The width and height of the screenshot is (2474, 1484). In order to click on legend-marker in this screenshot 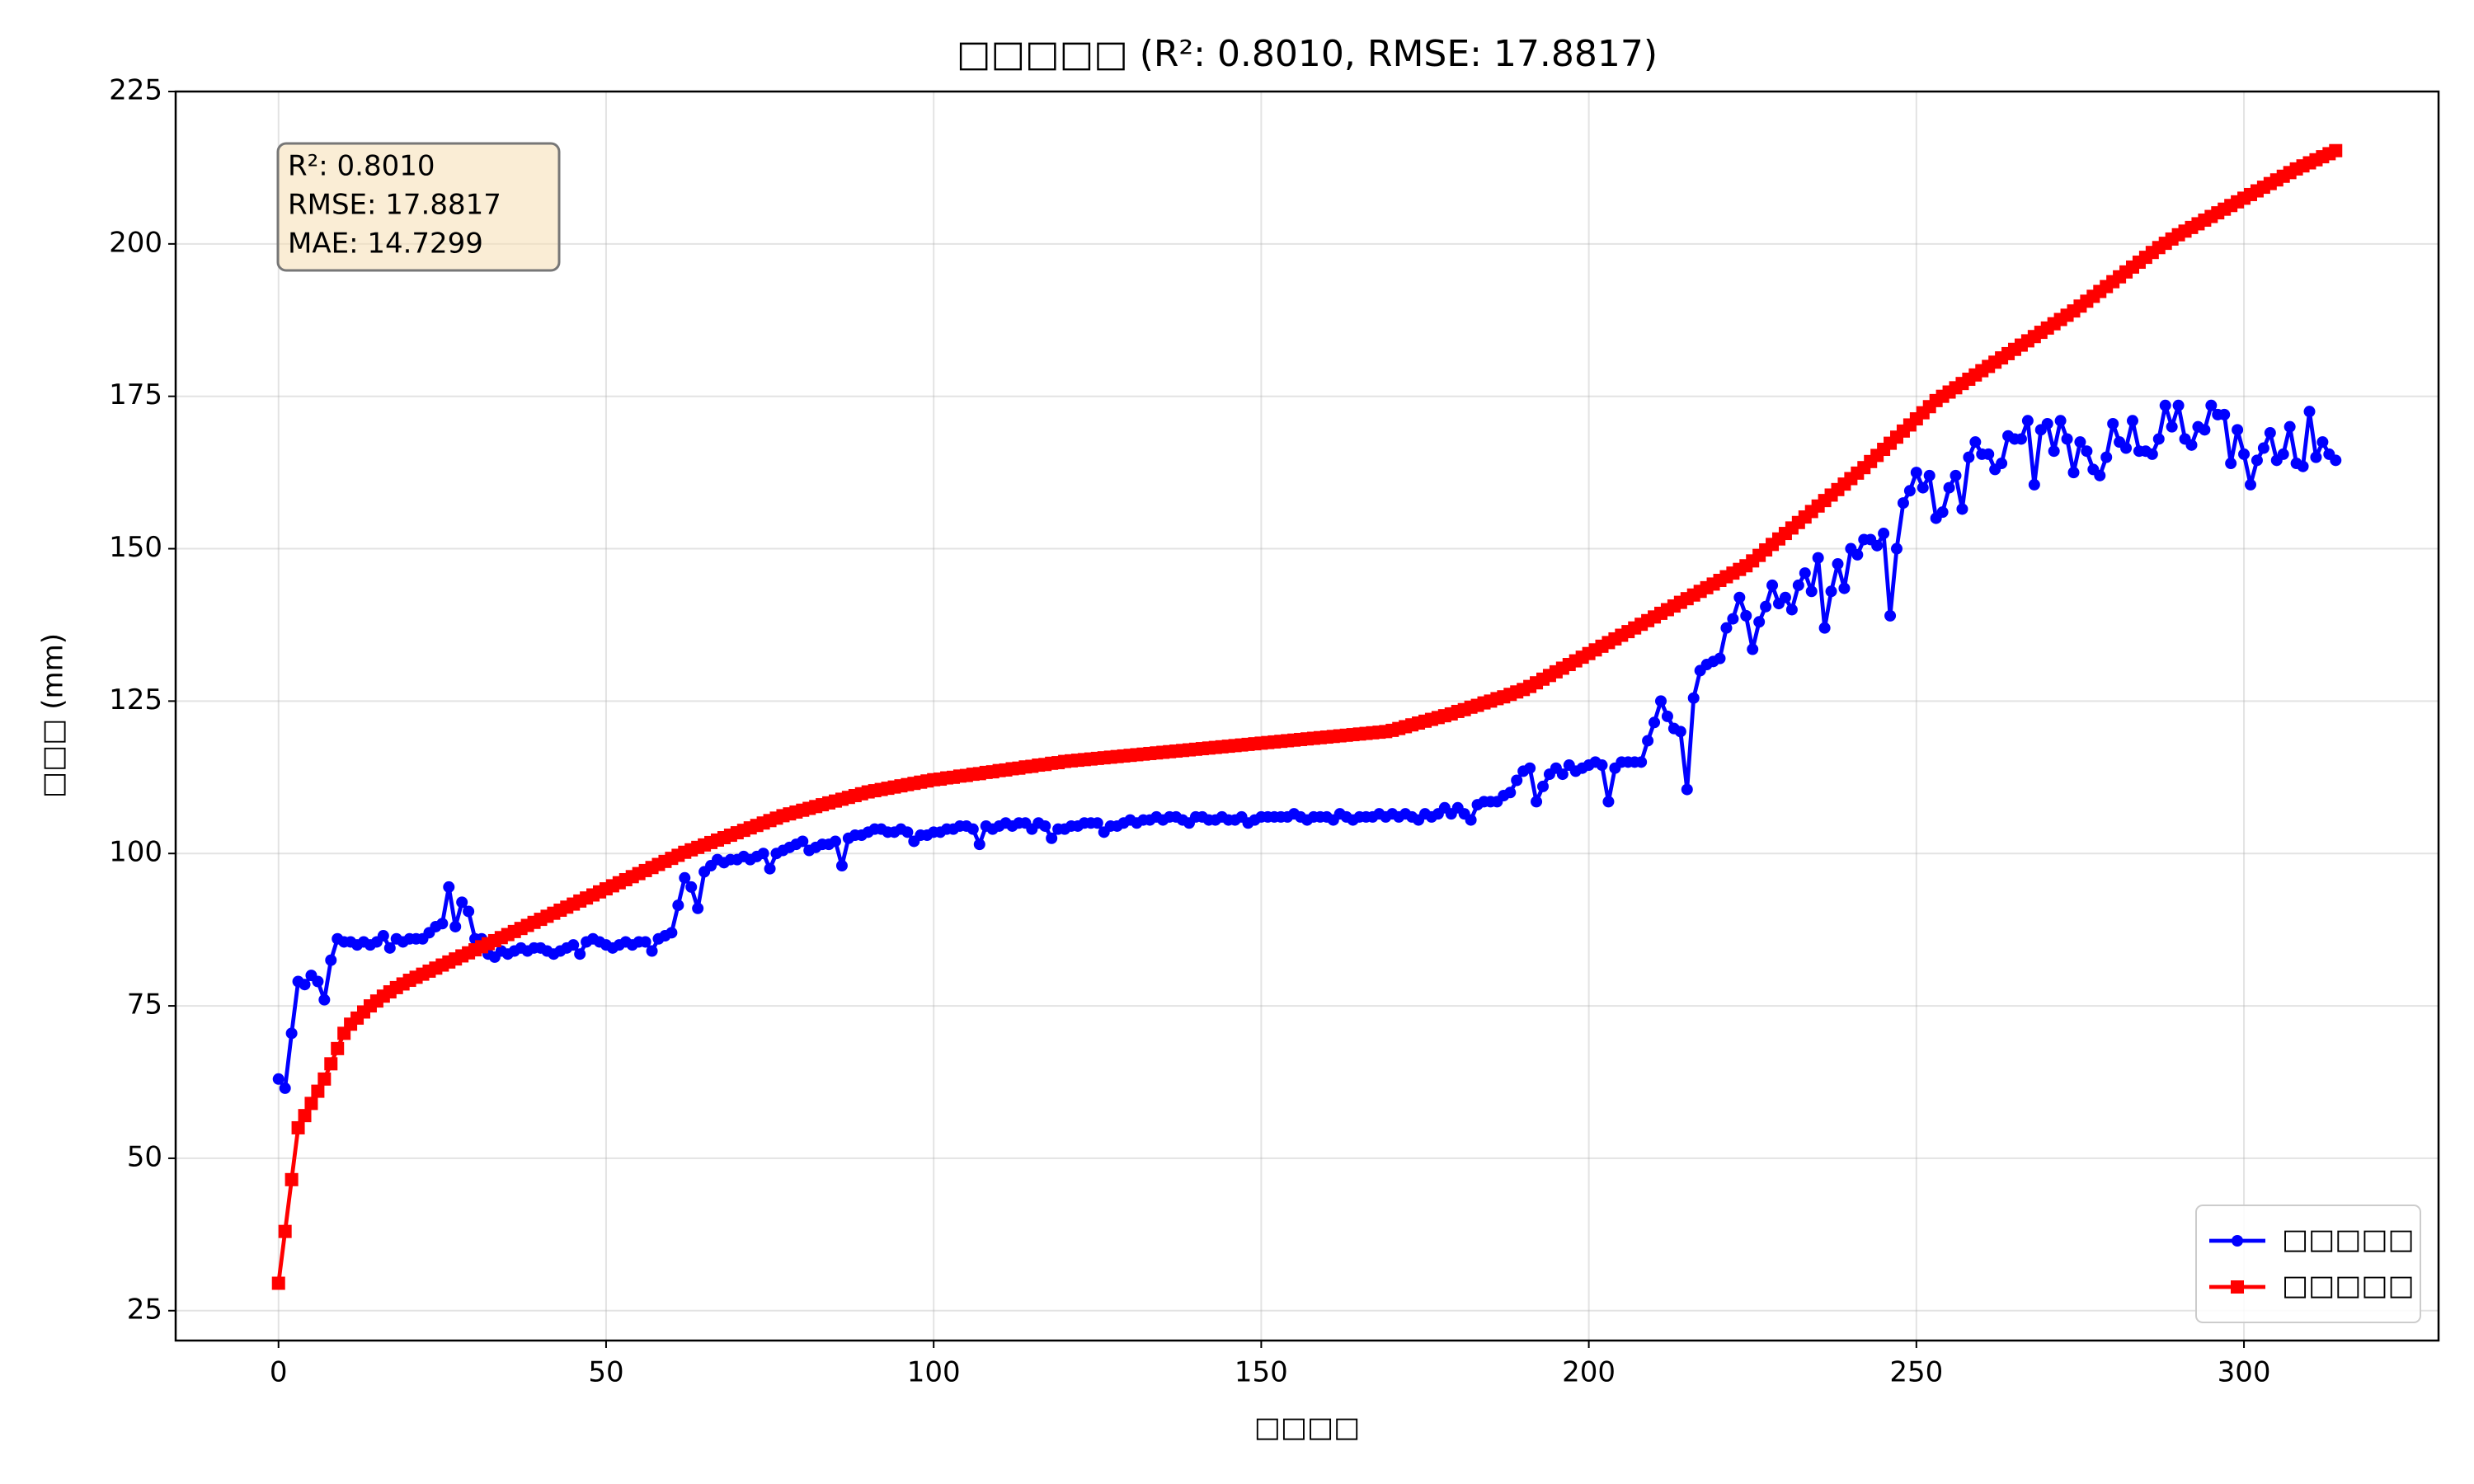, I will do `click(2237, 1241)`.